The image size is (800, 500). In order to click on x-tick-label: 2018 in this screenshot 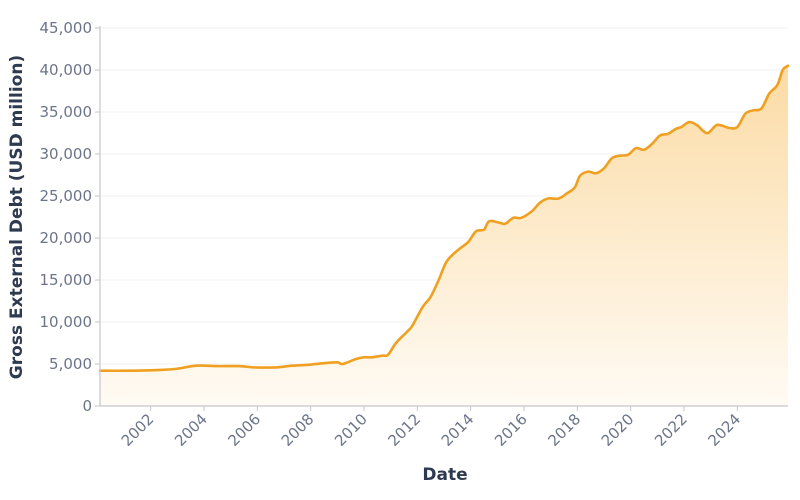, I will do `click(564, 430)`.